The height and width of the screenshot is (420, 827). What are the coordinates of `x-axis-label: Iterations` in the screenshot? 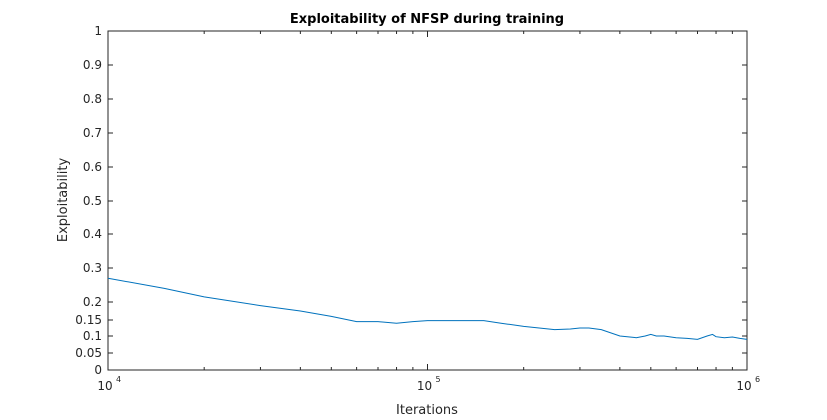 It's located at (427, 410).